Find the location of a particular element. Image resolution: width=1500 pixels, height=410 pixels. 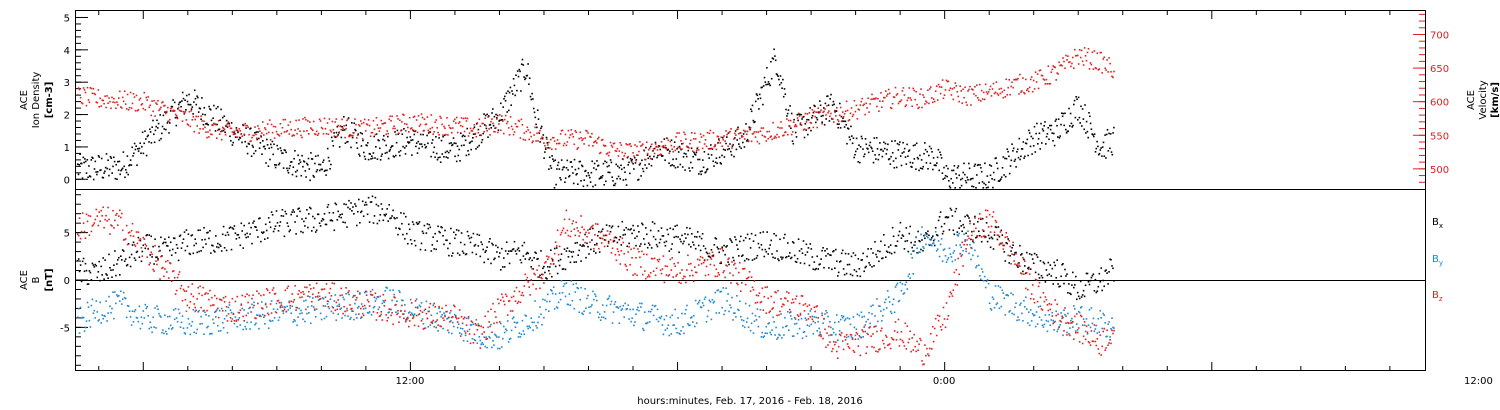

bottom-panel-left-ticks: -505 is located at coordinates (74, 280).